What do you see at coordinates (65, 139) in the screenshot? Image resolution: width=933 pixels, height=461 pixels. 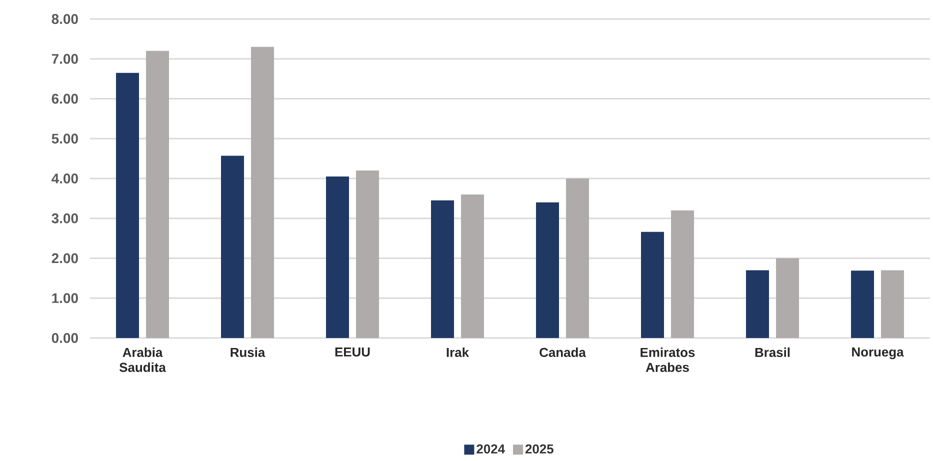 I see `y-tick-label: 5.00` at bounding box center [65, 139].